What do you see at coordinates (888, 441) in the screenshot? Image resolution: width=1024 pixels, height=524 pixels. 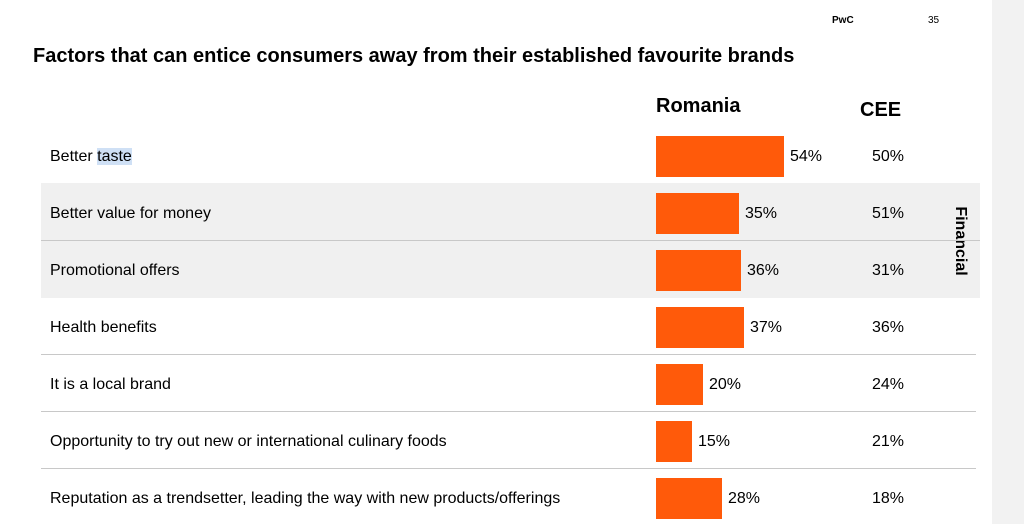 I see `cee-value-label: 21%` at bounding box center [888, 441].